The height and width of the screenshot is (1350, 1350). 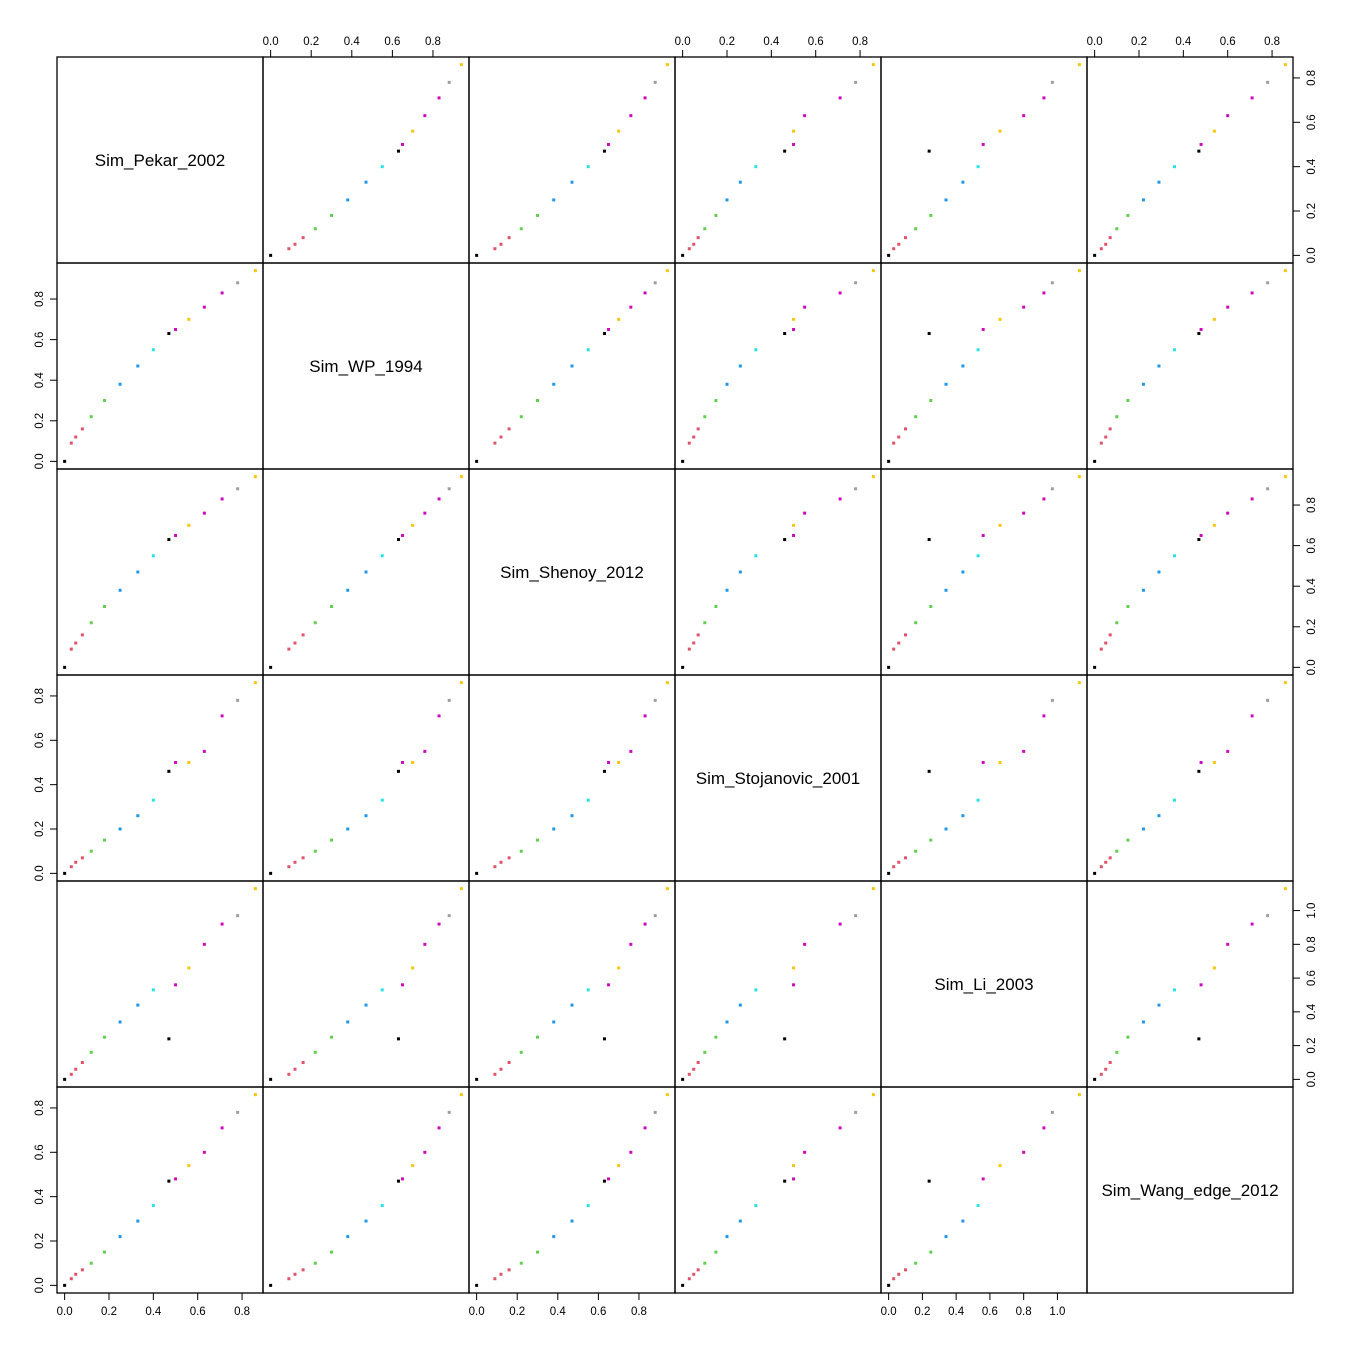 What do you see at coordinates (433, 42) in the screenshot?
I see `x-tick-label: 0.8` at bounding box center [433, 42].